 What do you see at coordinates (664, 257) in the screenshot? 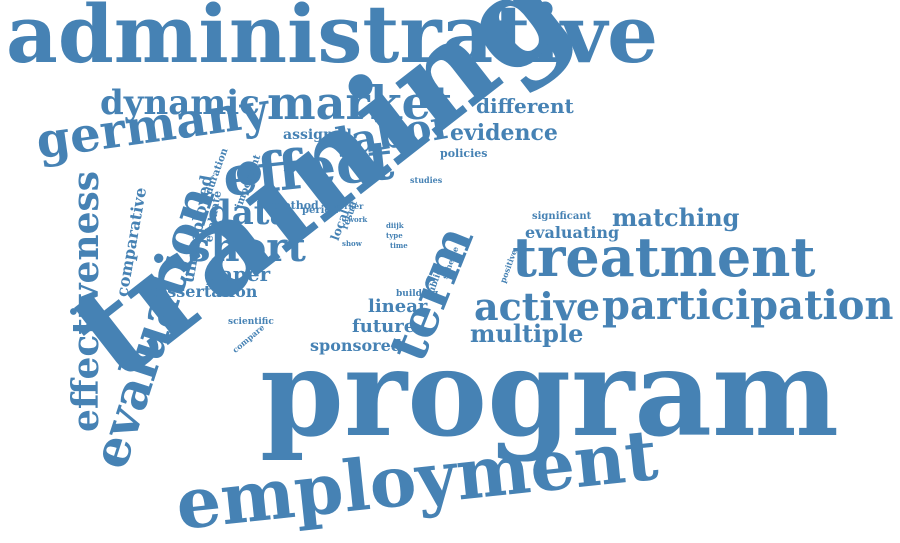
I see `word-treatment: treatment` at bounding box center [664, 257].